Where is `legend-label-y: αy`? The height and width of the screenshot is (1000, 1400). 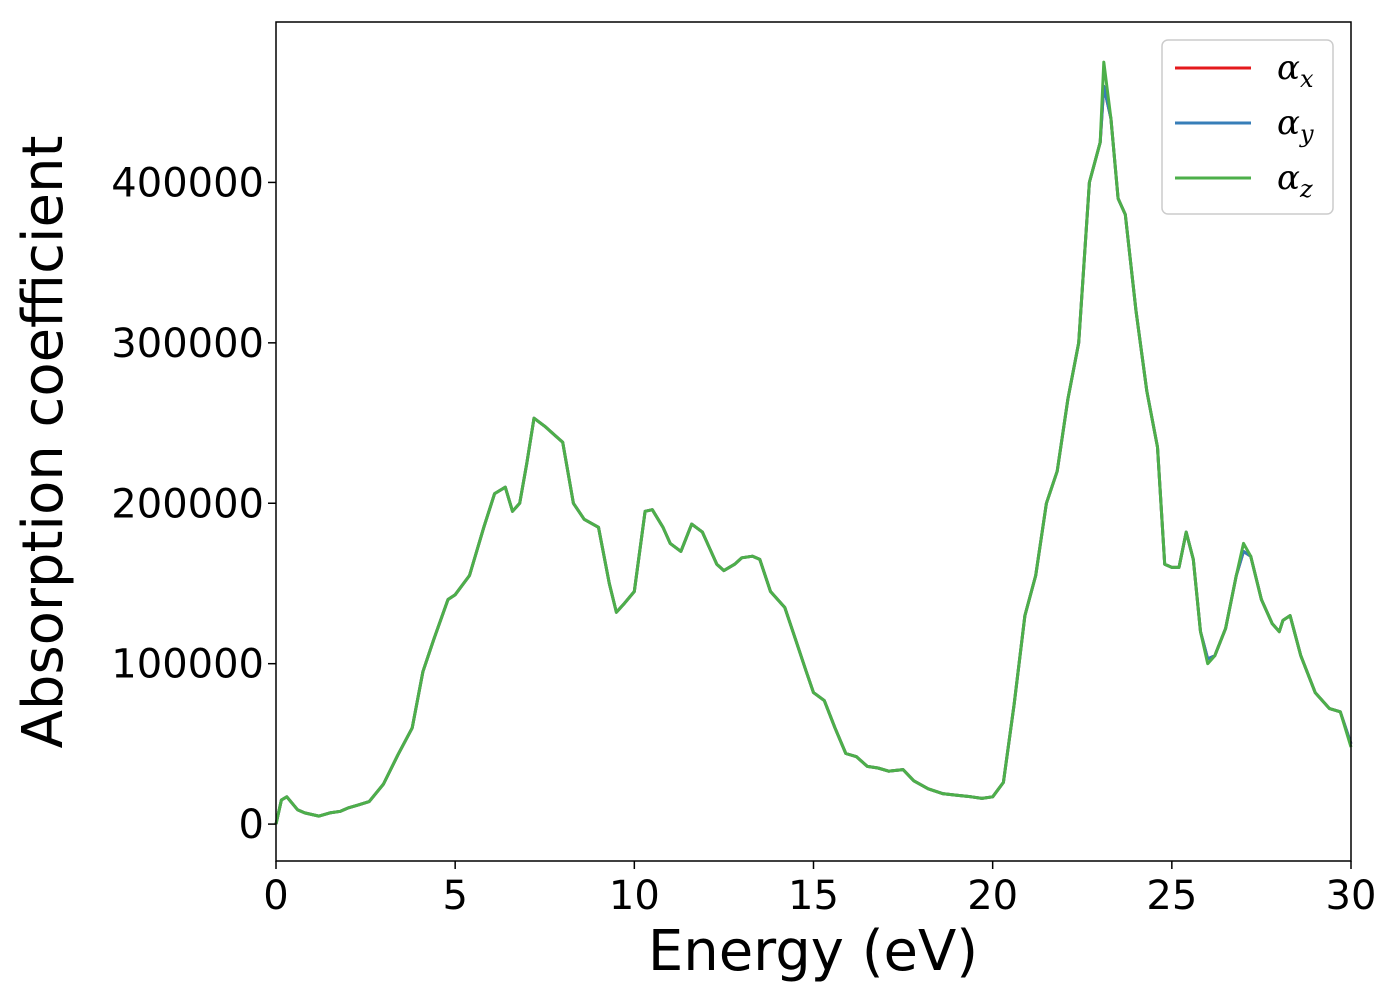
legend-label-y: αy is located at coordinates (1295, 125).